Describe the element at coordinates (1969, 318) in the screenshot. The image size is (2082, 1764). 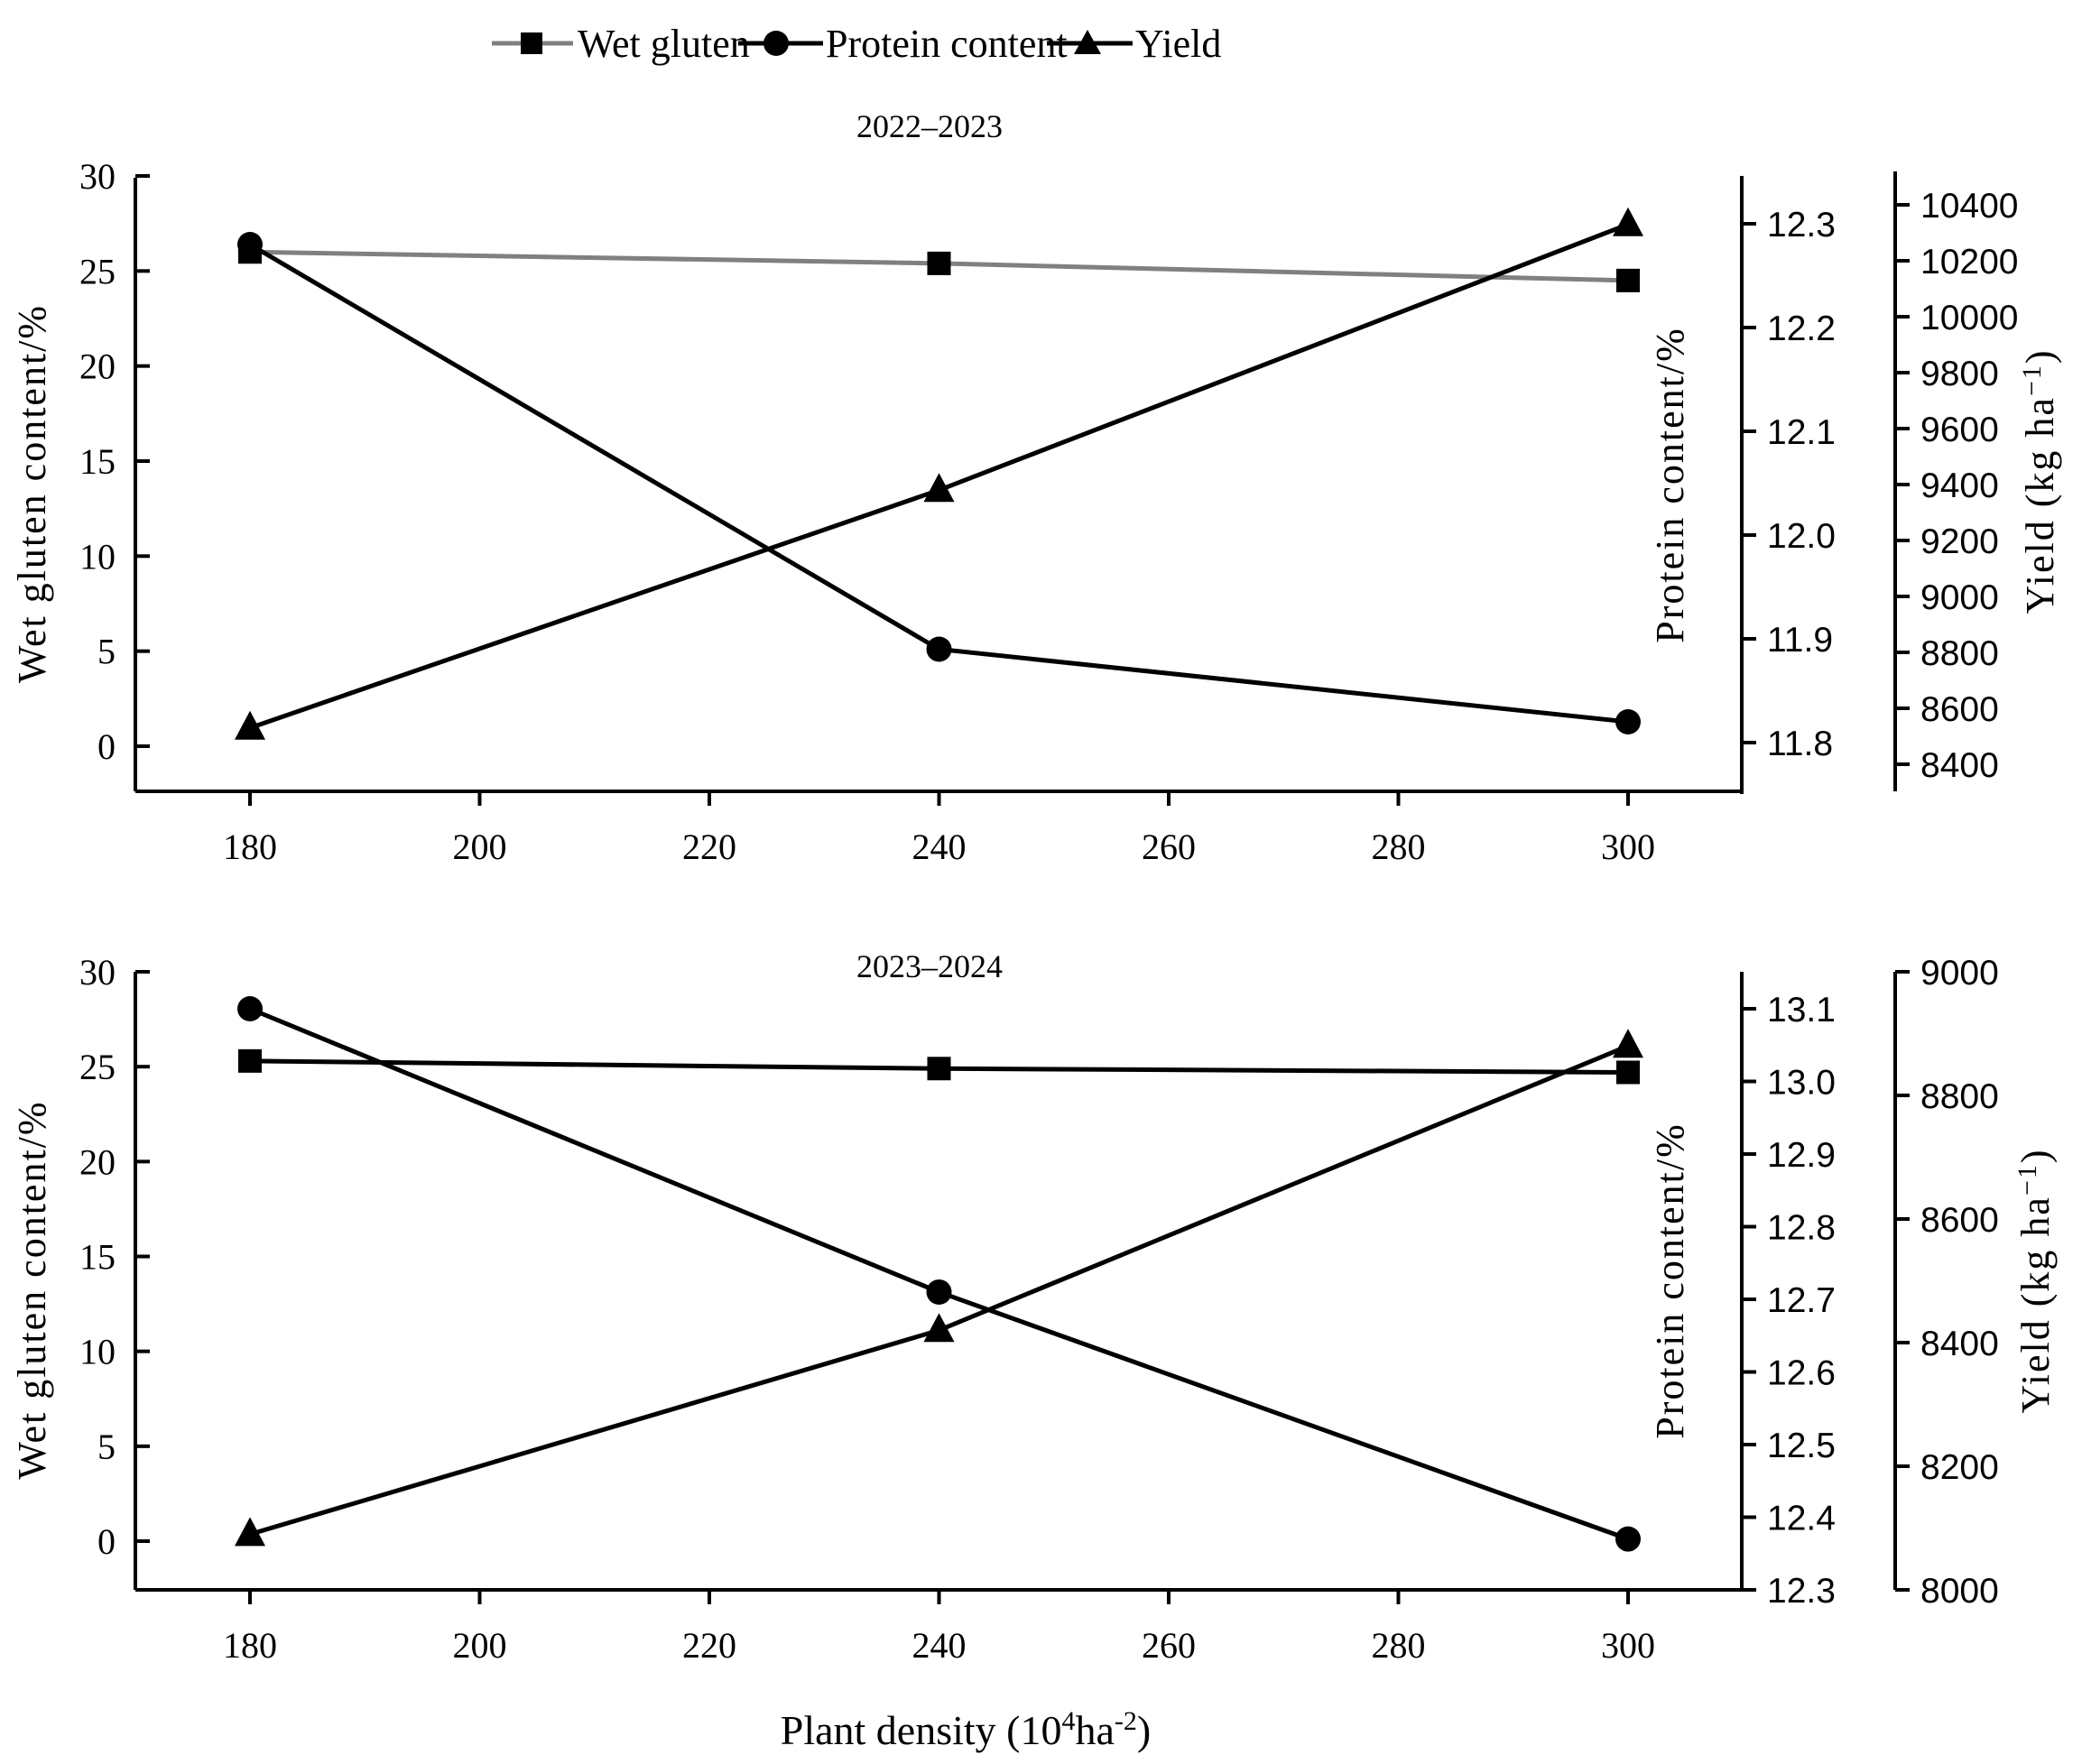
I see `right-y-tick-label: 10000` at that location.